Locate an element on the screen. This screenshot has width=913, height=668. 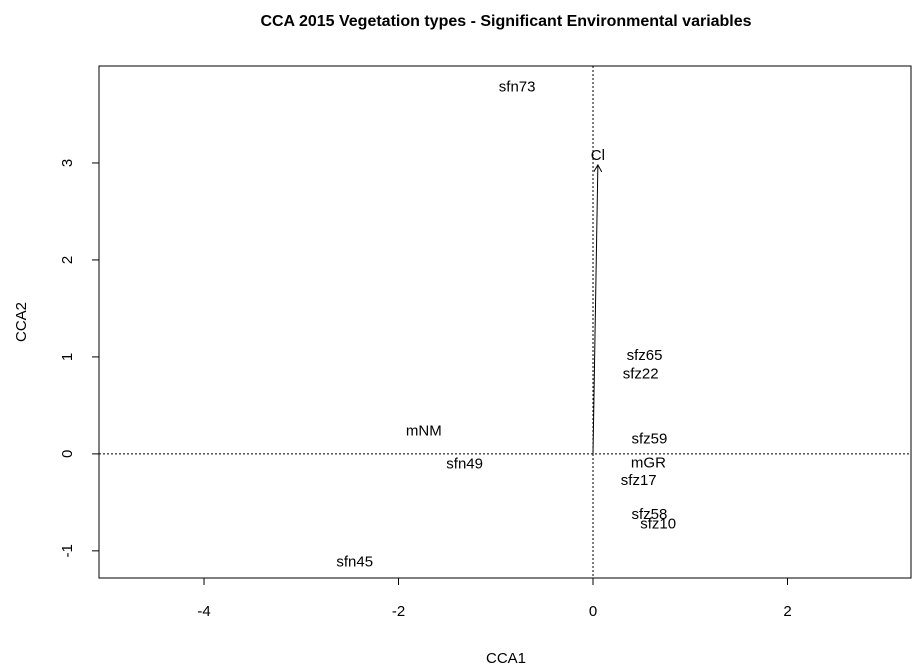
point-label: mNM is located at coordinates (424, 431).